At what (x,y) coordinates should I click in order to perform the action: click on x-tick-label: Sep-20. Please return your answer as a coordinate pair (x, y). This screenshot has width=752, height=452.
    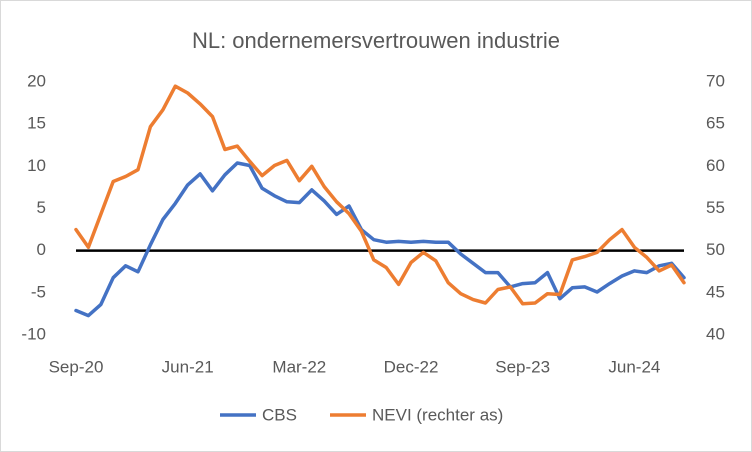
    Looking at the image, I should click on (76, 366).